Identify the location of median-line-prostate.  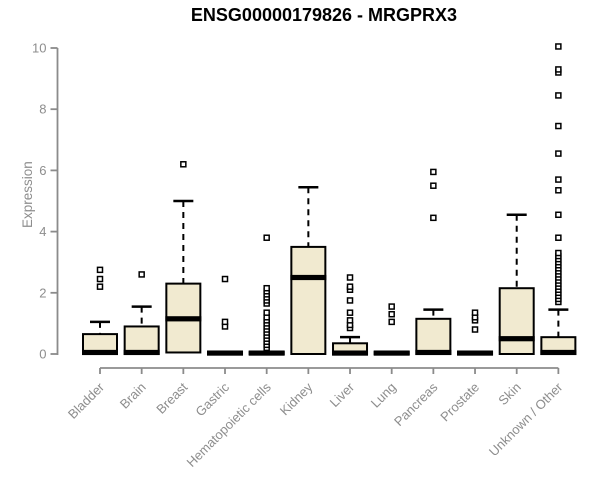
(475, 353).